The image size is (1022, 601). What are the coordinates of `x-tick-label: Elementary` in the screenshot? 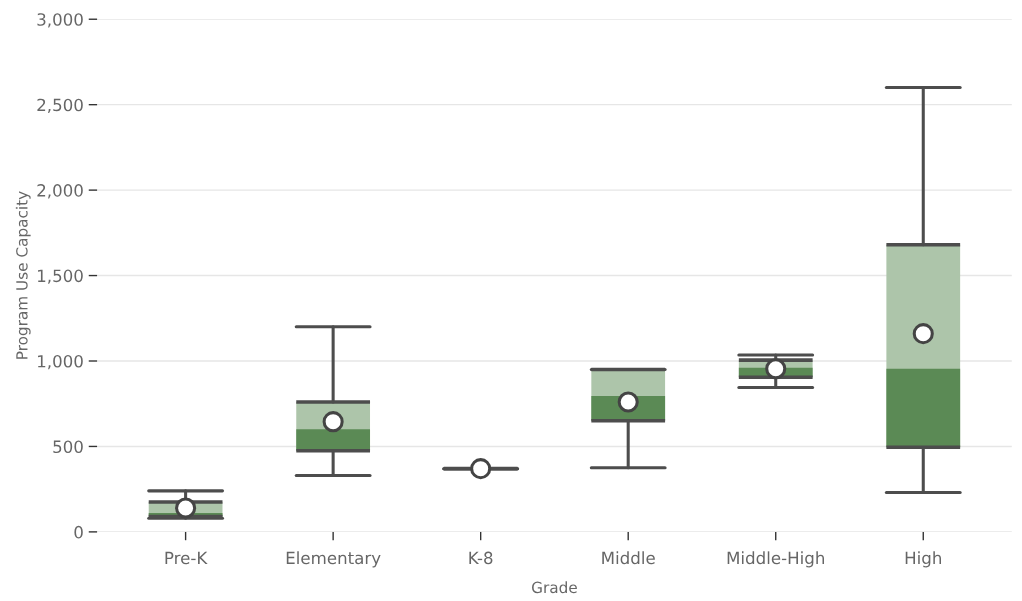 It's located at (333, 559).